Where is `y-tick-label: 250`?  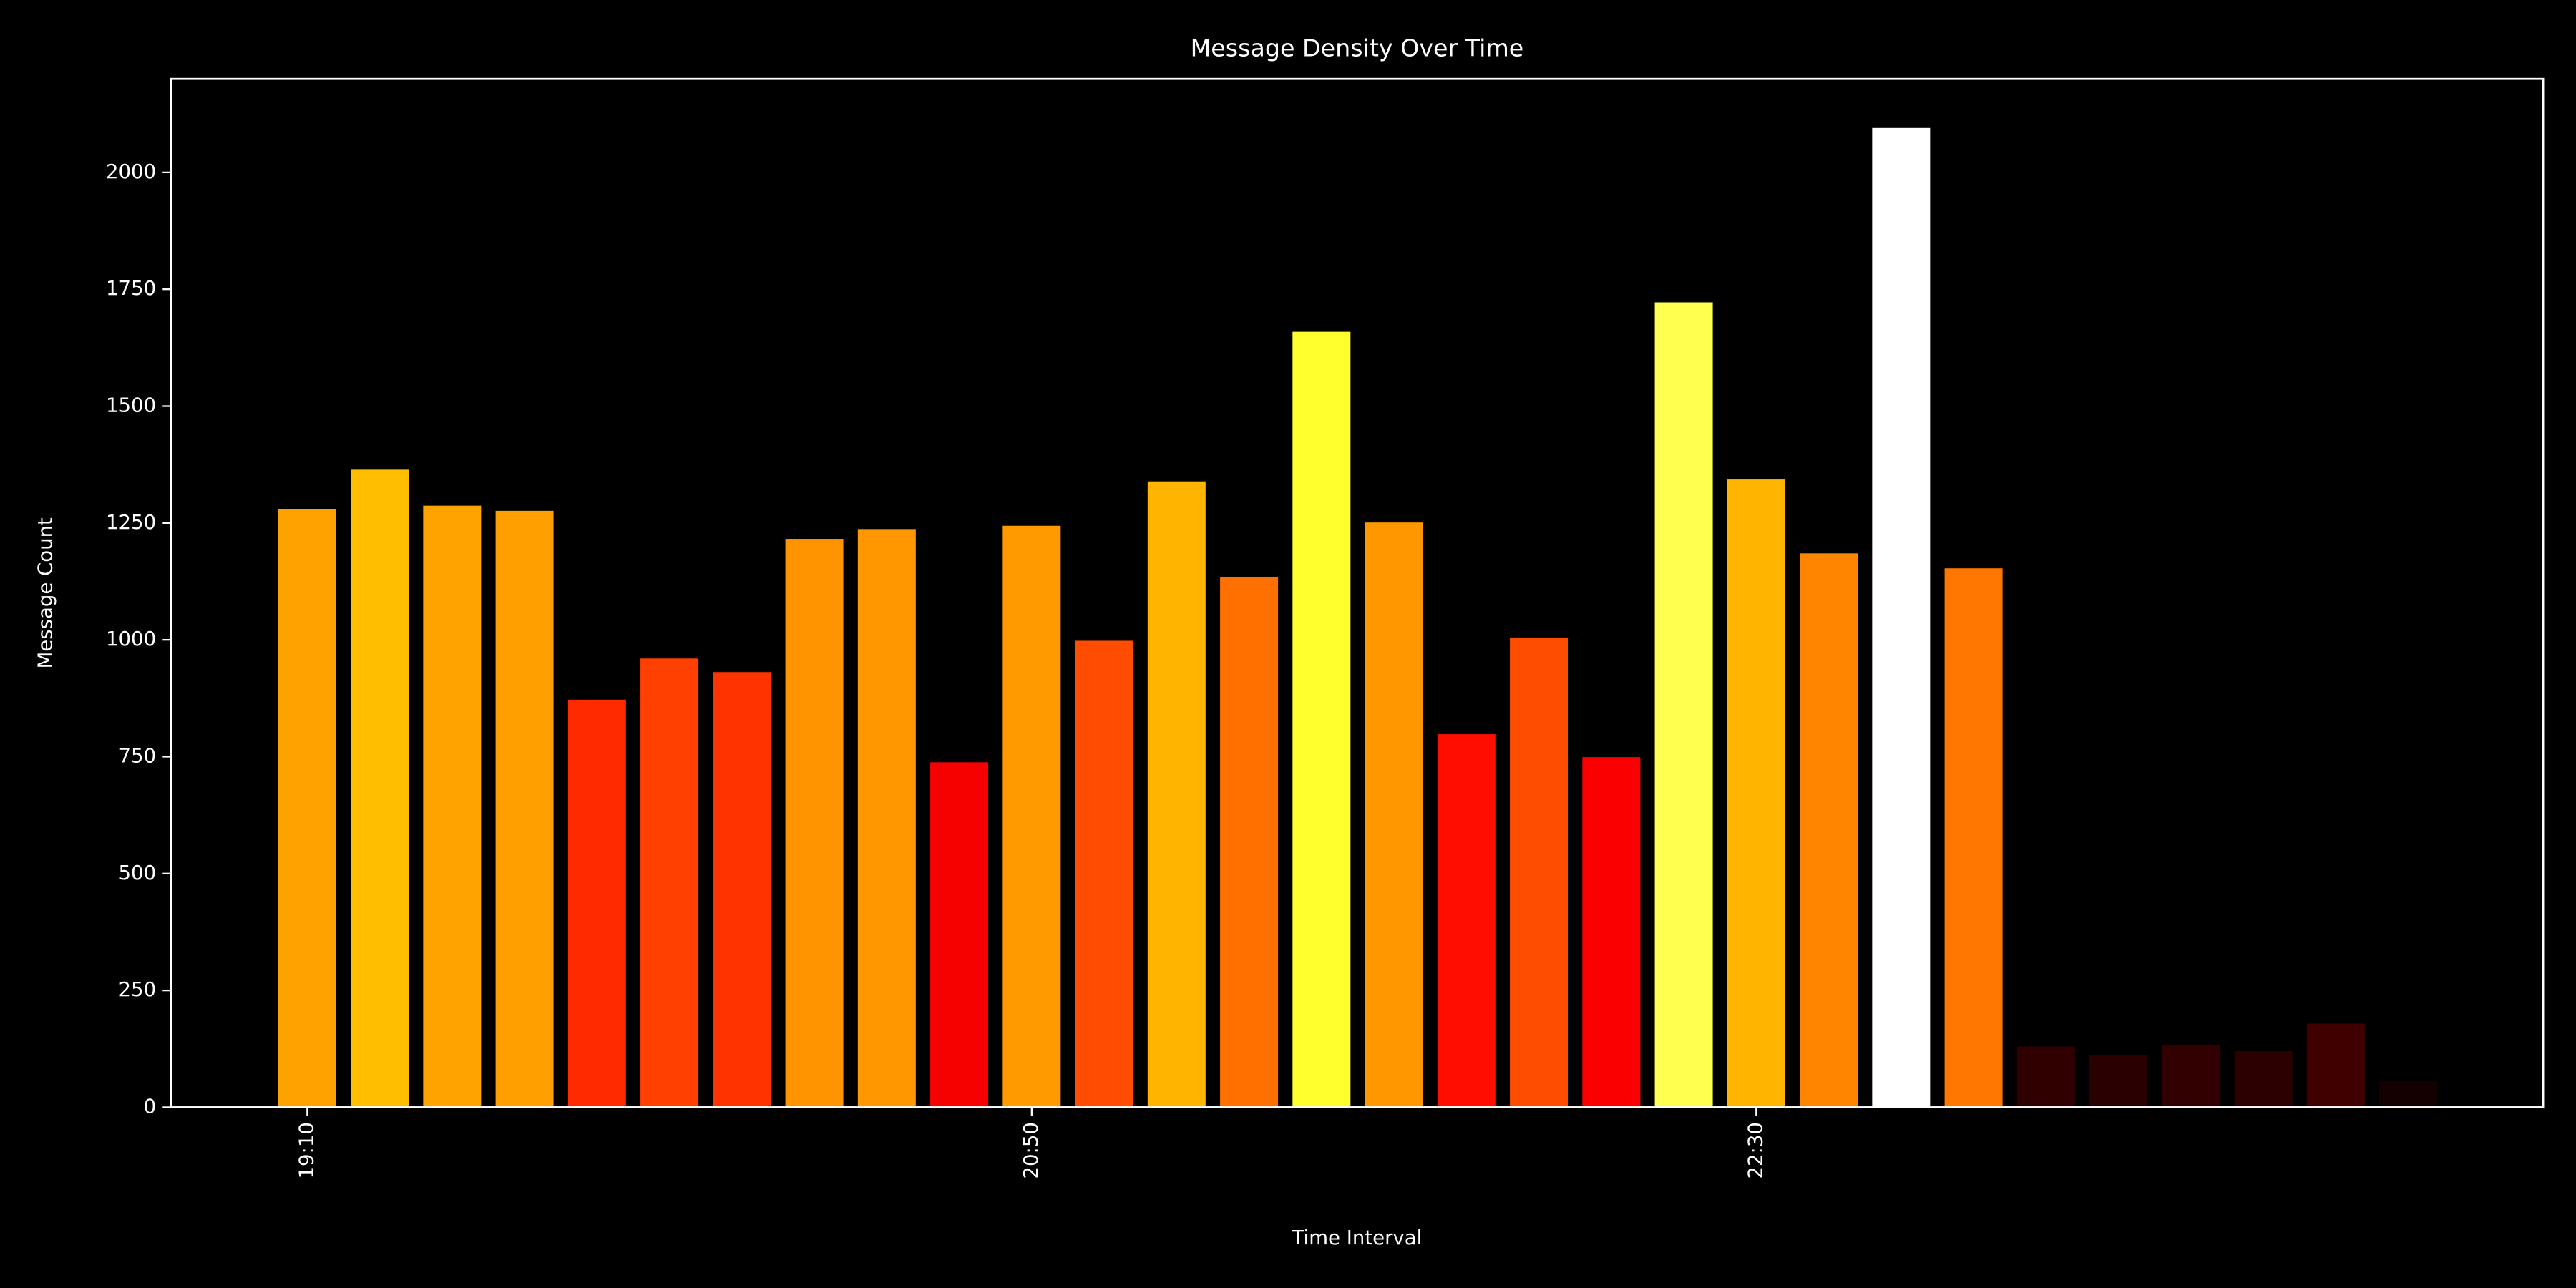 y-tick-label: 250 is located at coordinates (138, 989).